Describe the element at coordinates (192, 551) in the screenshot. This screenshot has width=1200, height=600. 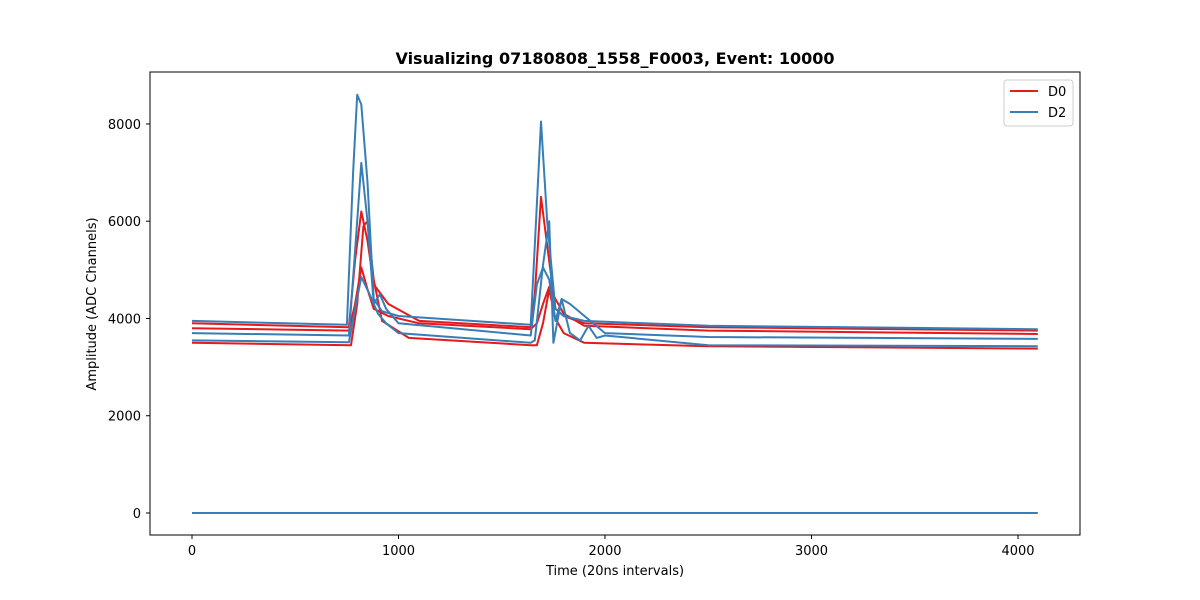
I see `x-tick-label: 0` at that location.